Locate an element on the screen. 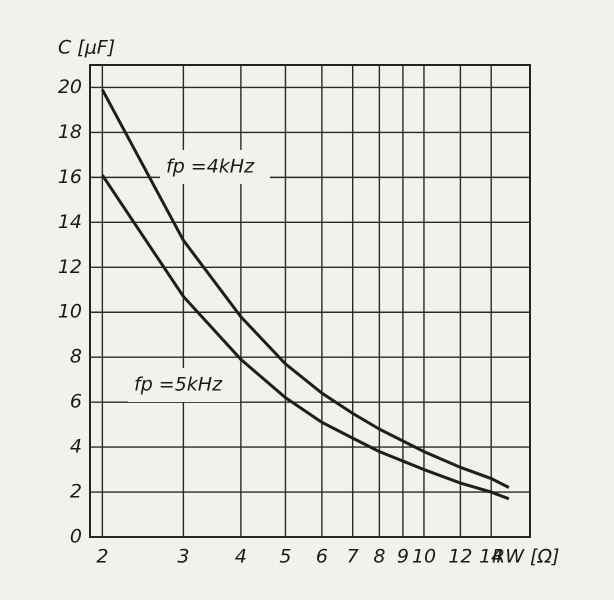  x-tick-label: 6 is located at coordinates (322, 557).